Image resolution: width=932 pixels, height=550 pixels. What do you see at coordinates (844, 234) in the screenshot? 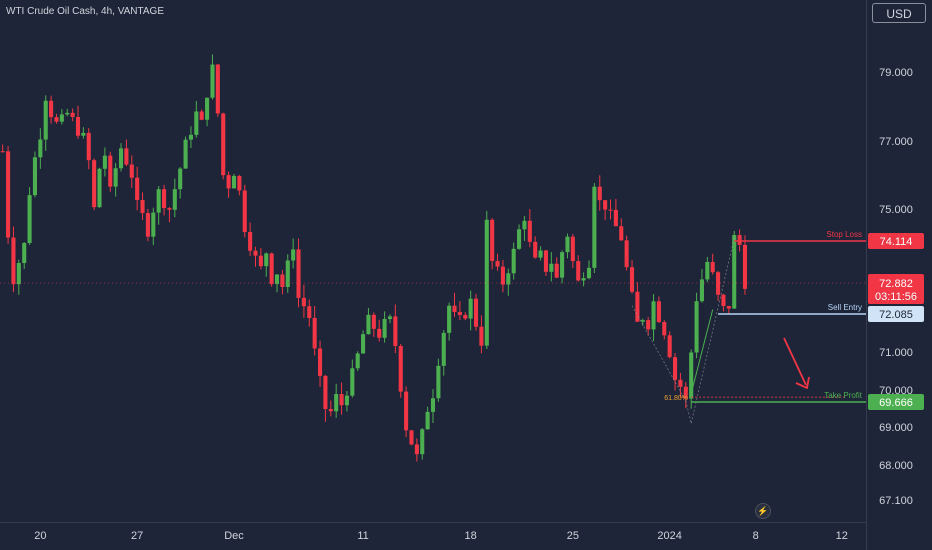
I see `level-label: Stop Loss` at bounding box center [844, 234].